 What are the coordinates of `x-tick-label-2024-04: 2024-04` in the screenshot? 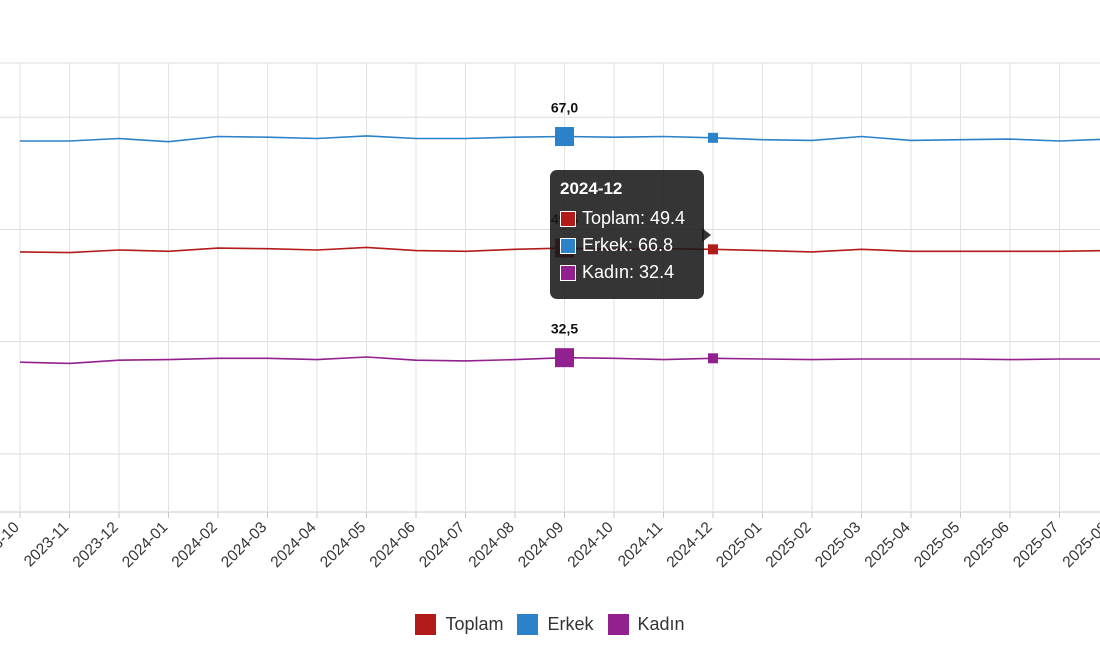 It's located at (294, 545).